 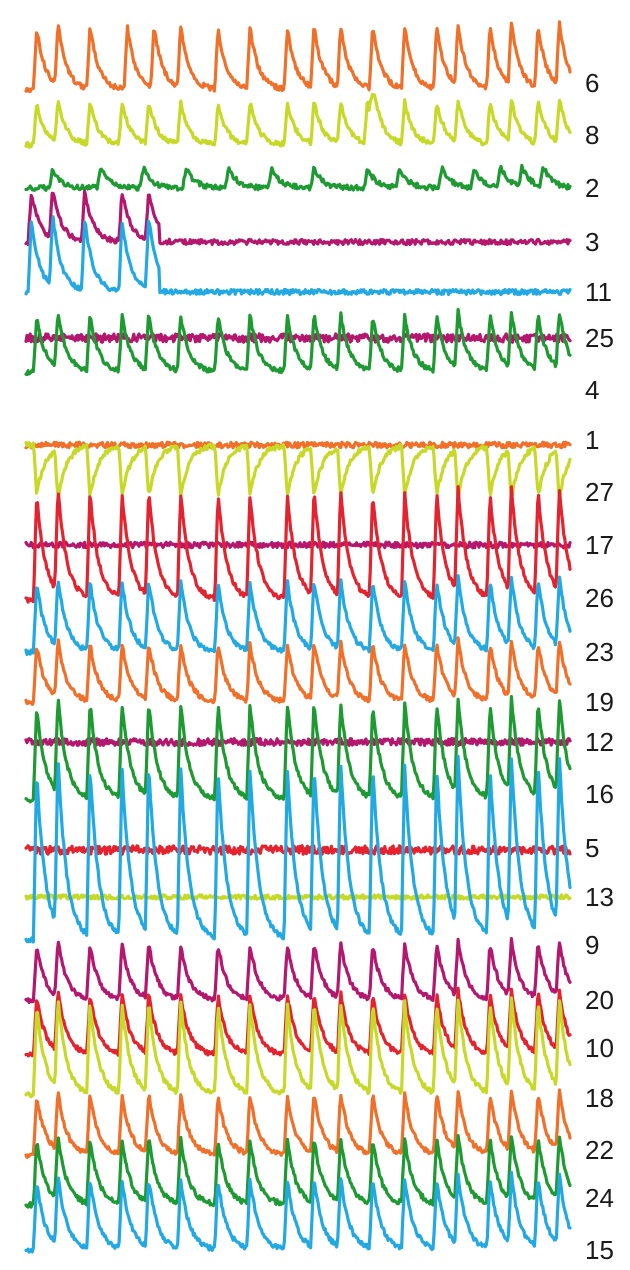 What do you see at coordinates (592, 242) in the screenshot?
I see `trace-label-3: 3` at bounding box center [592, 242].